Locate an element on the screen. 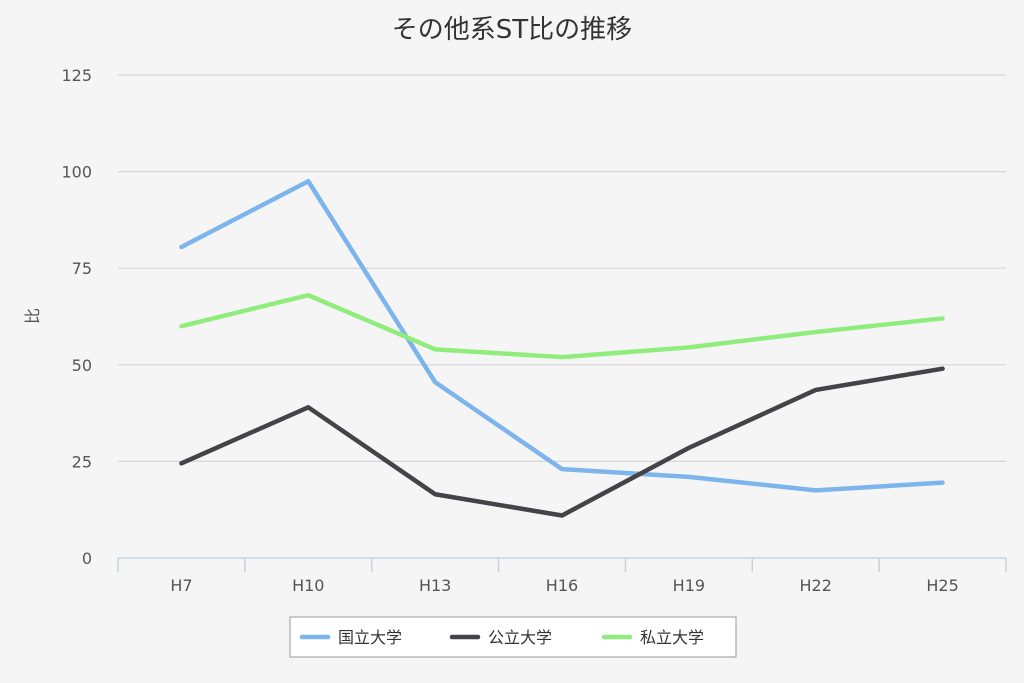 The height and width of the screenshot is (683, 1024). legend-item: 国立大学 is located at coordinates (350, 637).